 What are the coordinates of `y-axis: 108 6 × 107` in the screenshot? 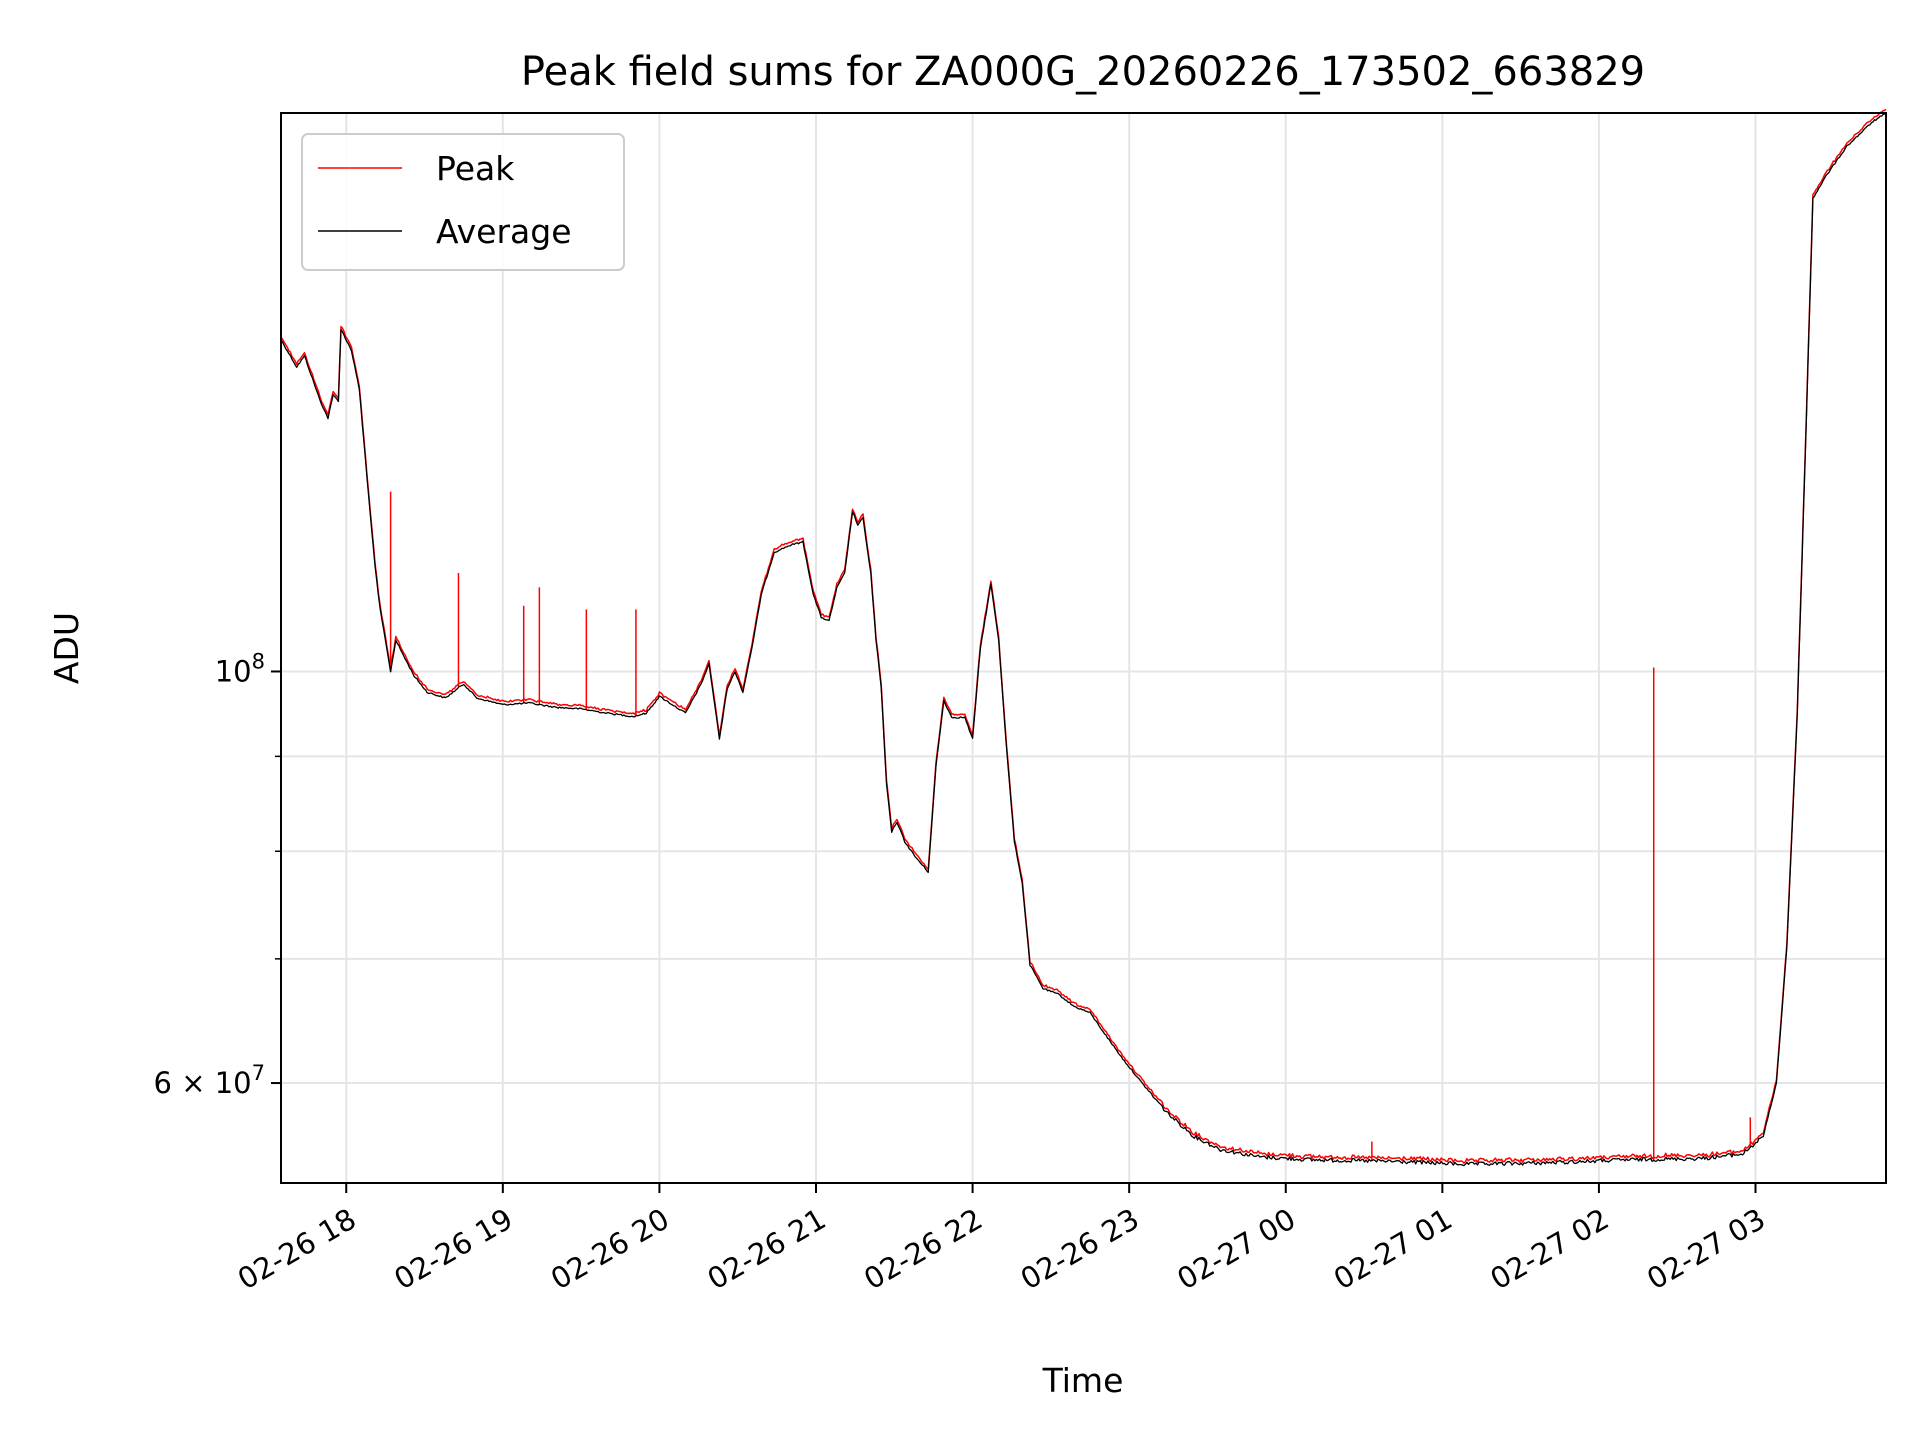 It's located at (217, 874).